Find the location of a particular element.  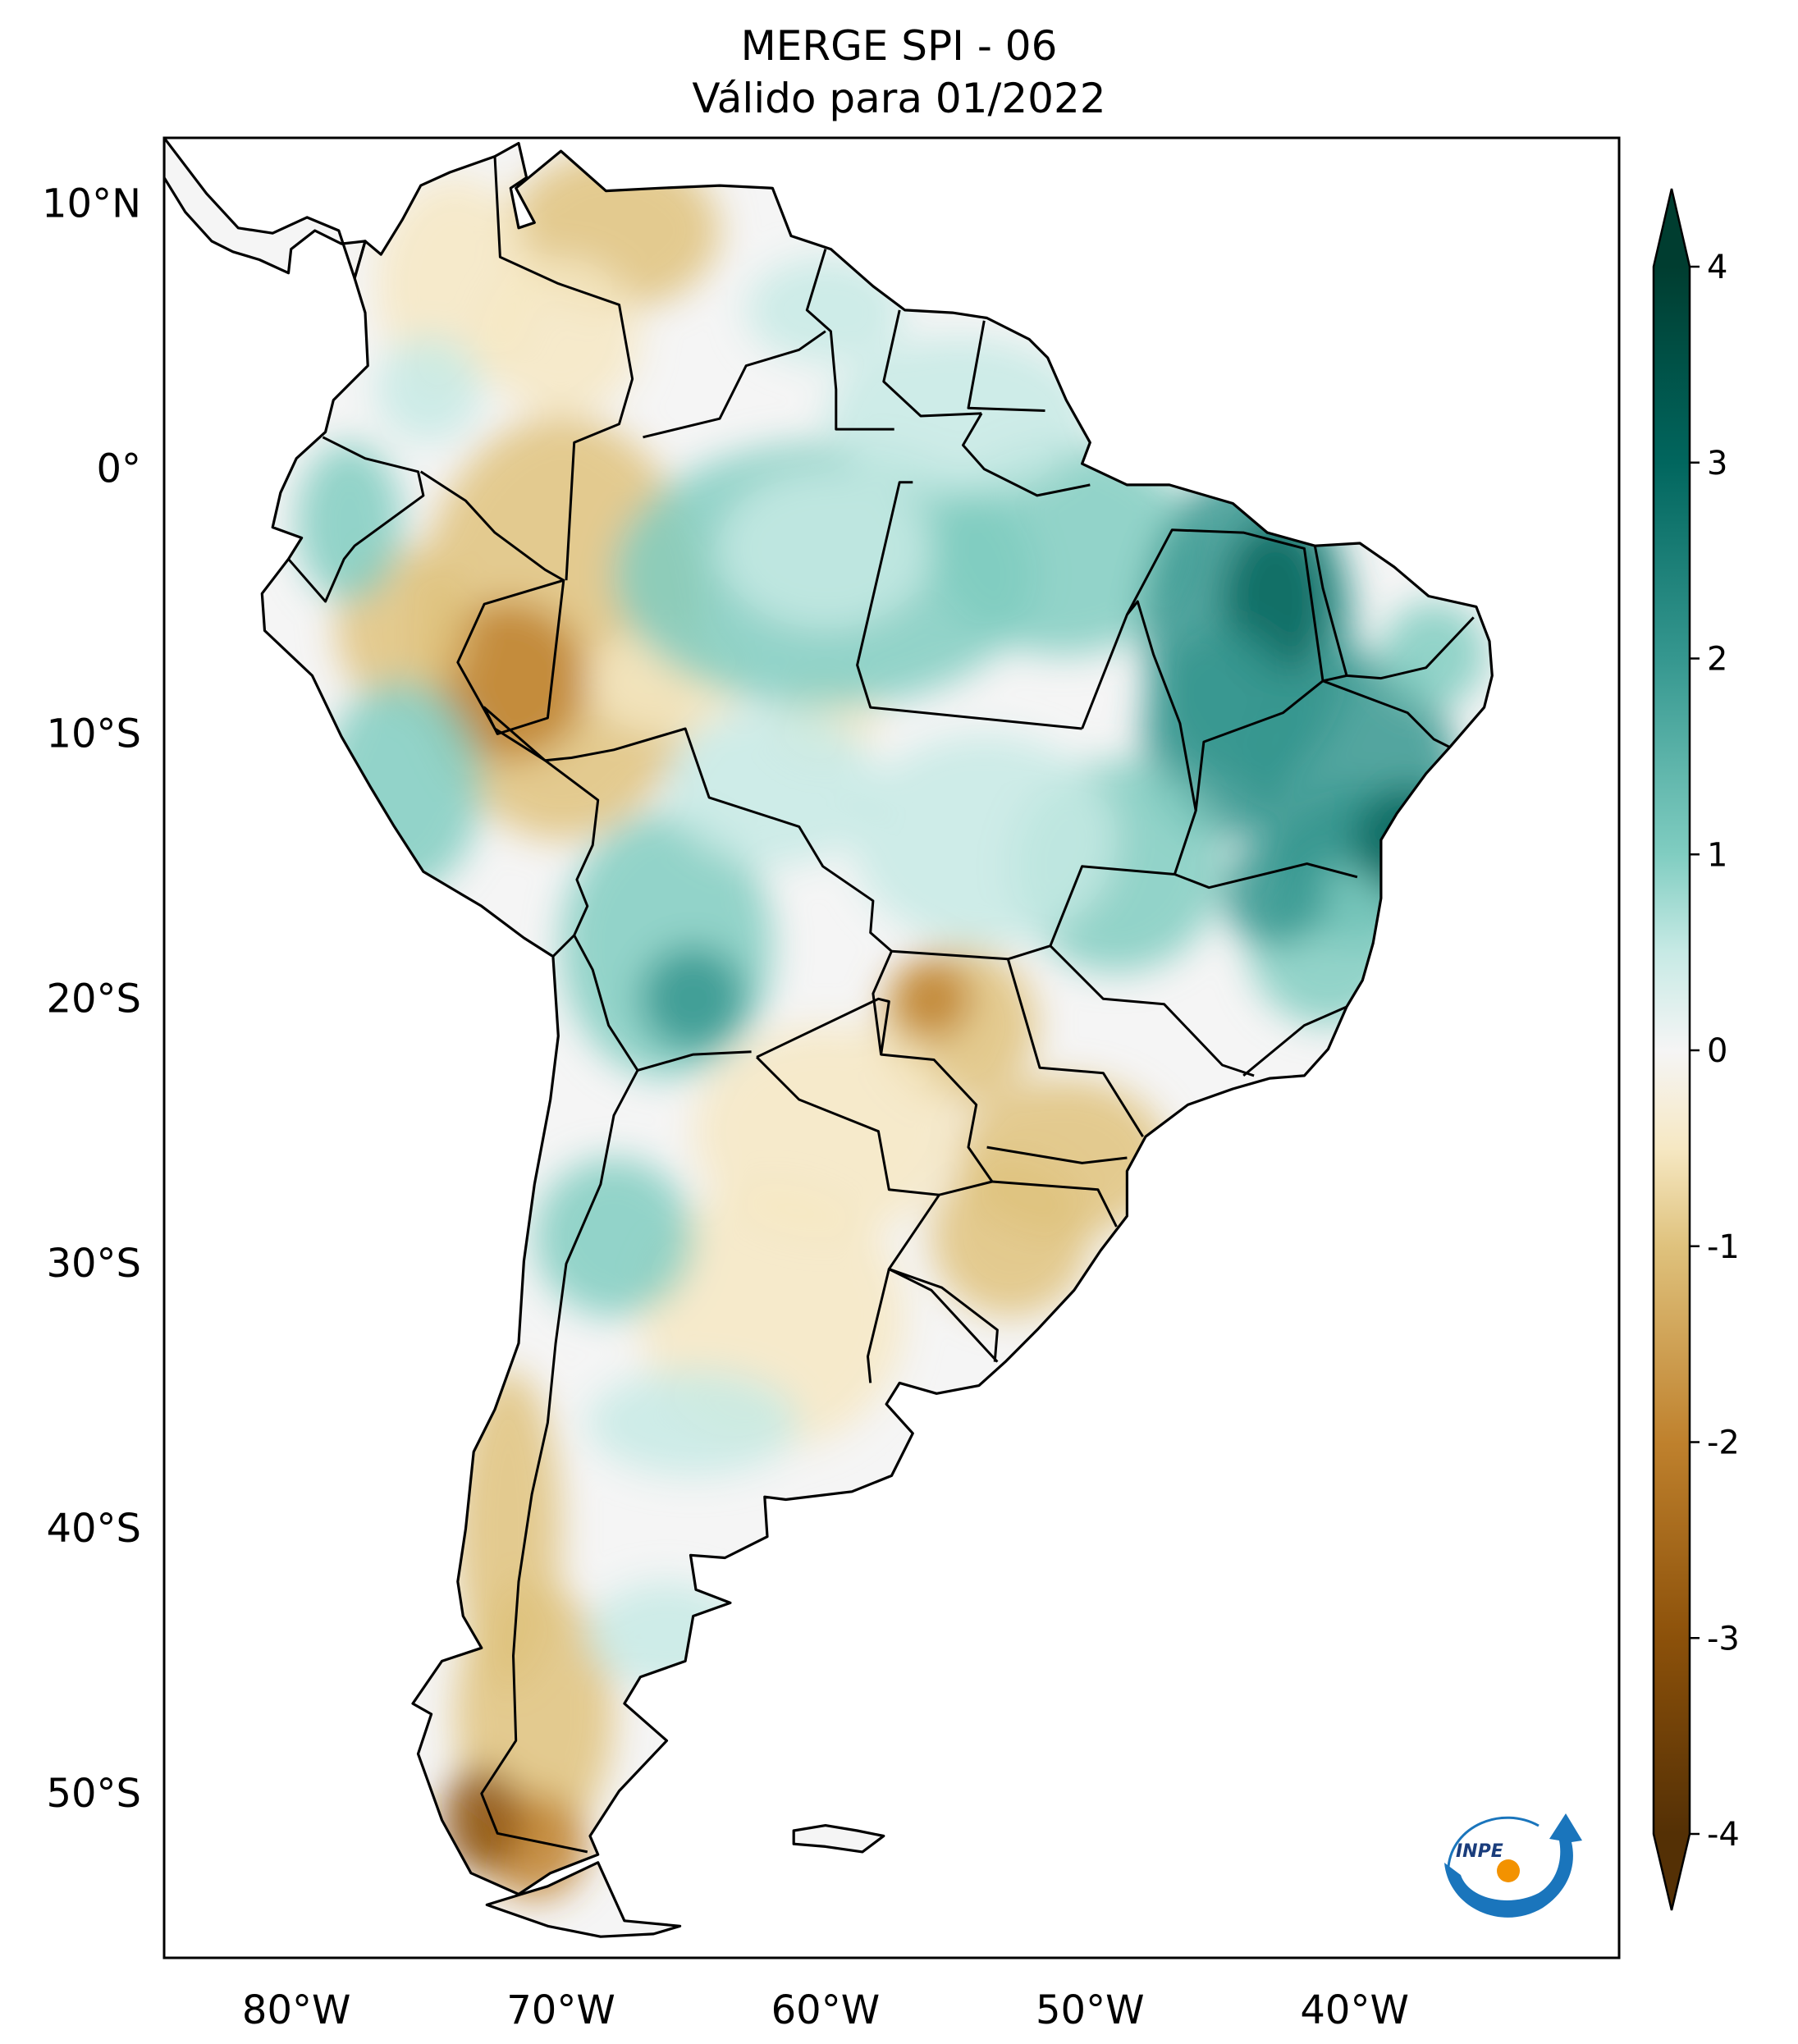

map-title-line2: Válido para 01/2022 is located at coordinates (899, 98).